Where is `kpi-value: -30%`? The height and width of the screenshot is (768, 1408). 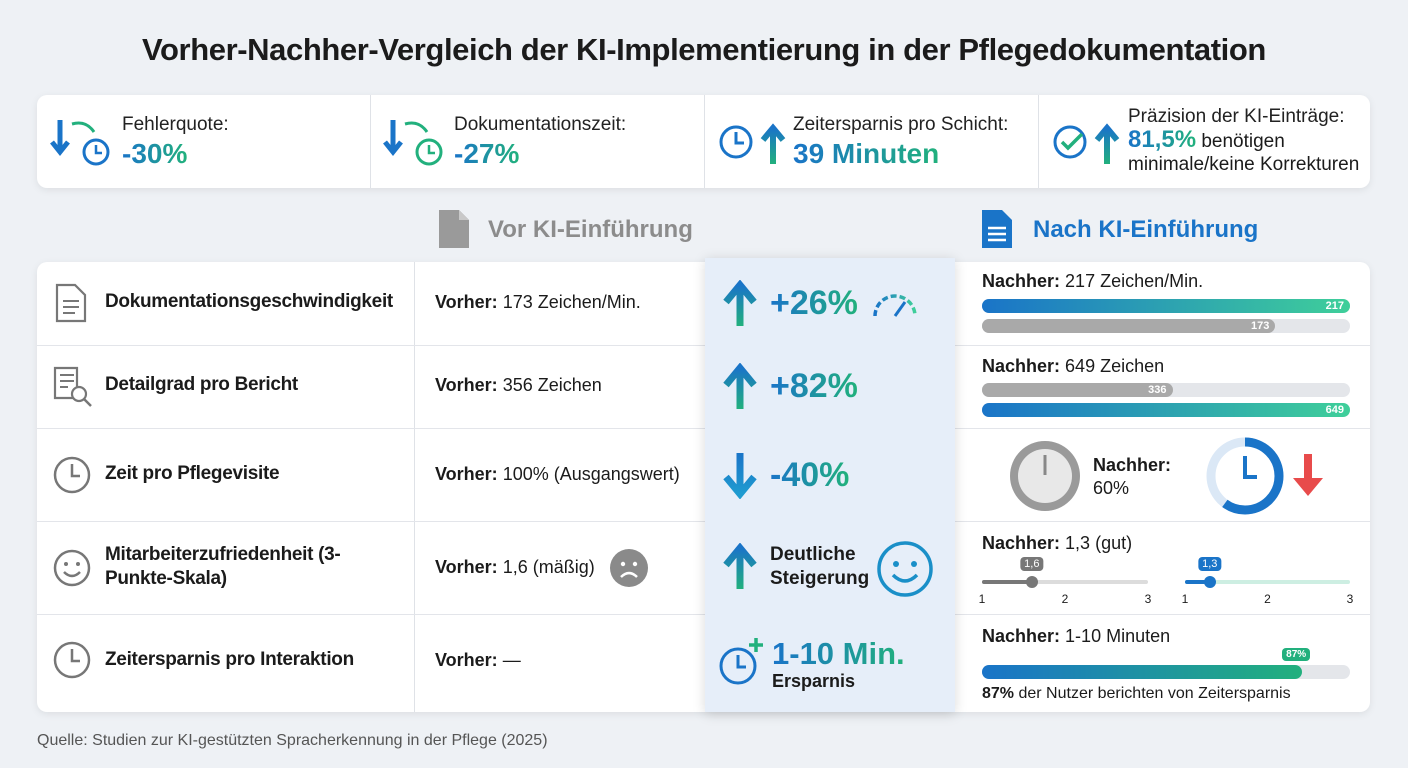
kpi-value: -30% is located at coordinates (155, 153).